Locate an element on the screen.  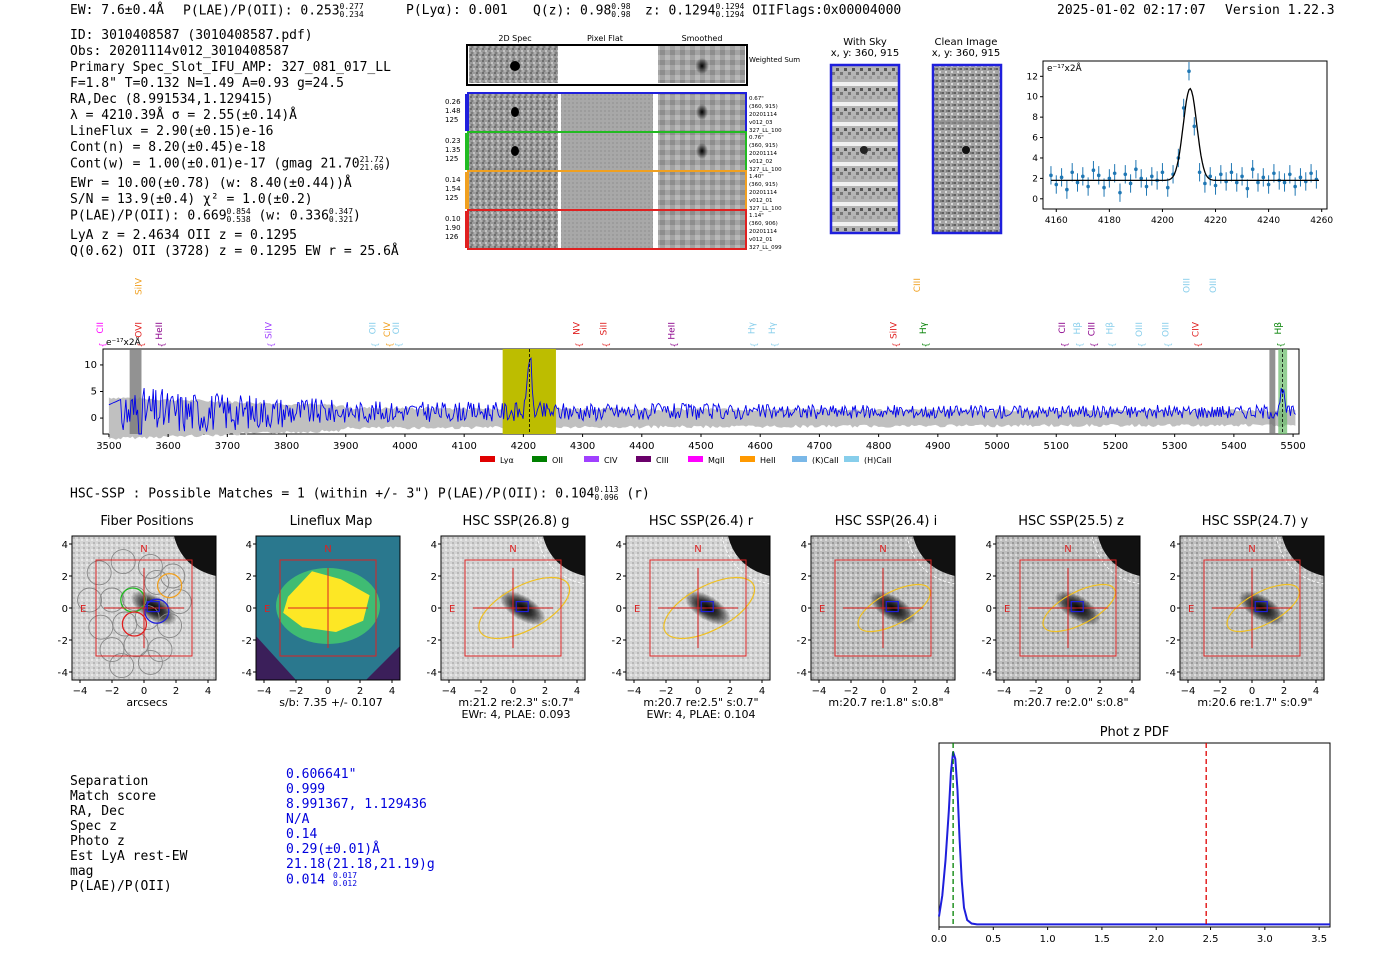
pdf-title: Phot z PDF is located at coordinates (1135, 732).